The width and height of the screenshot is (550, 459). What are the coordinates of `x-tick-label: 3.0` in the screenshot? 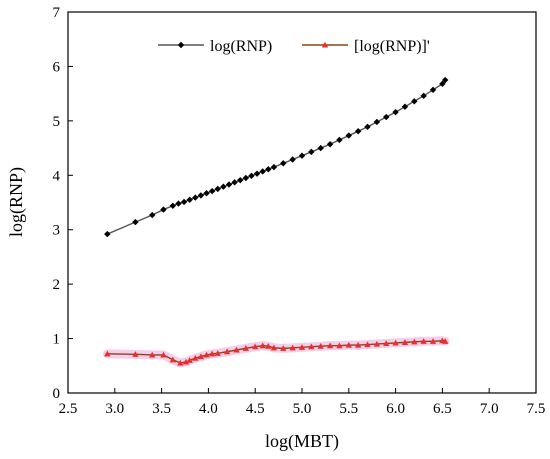 It's located at (114, 409).